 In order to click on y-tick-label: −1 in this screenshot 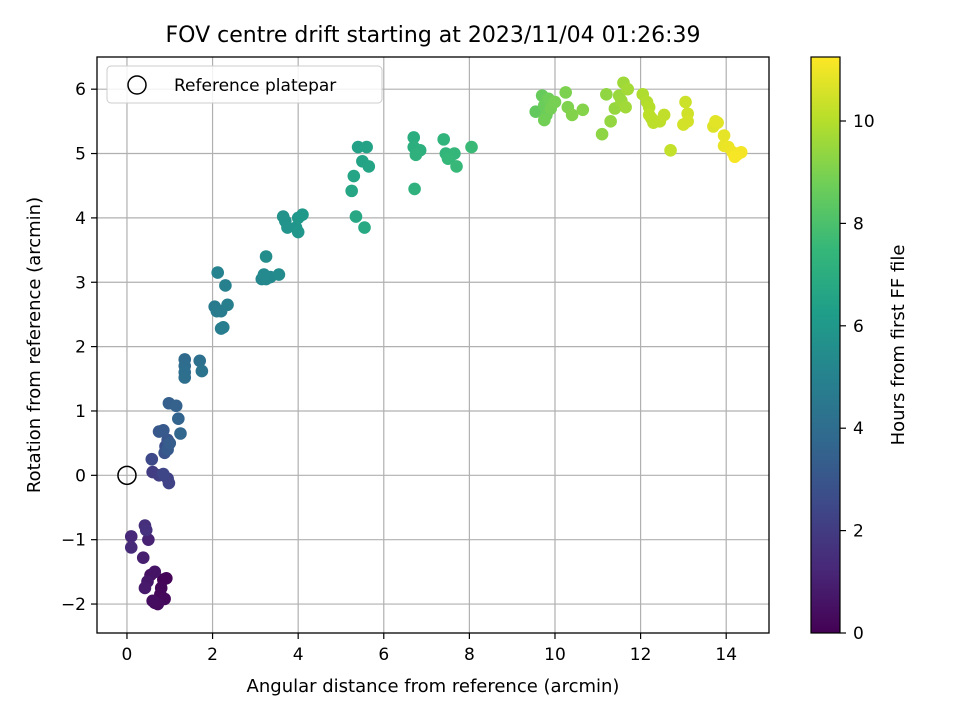, I will do `click(73, 541)`.